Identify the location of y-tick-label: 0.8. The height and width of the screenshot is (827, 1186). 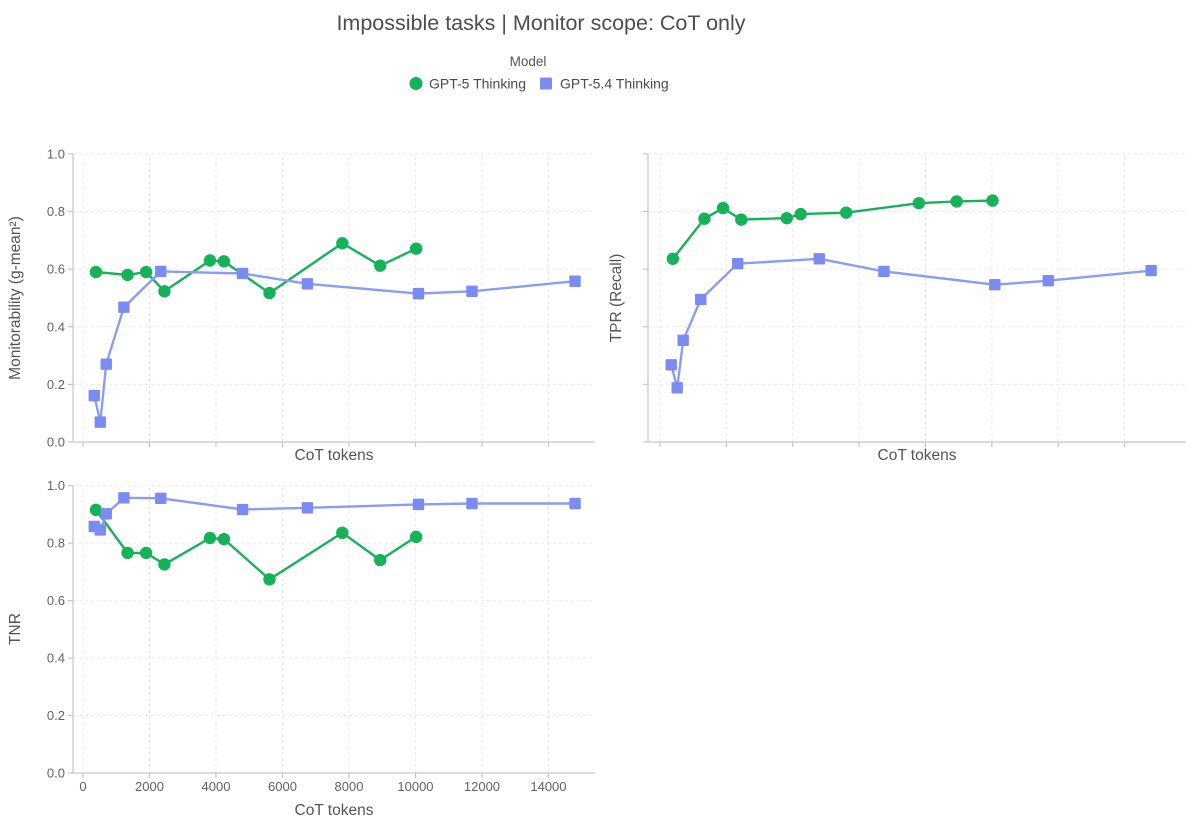
(56, 211).